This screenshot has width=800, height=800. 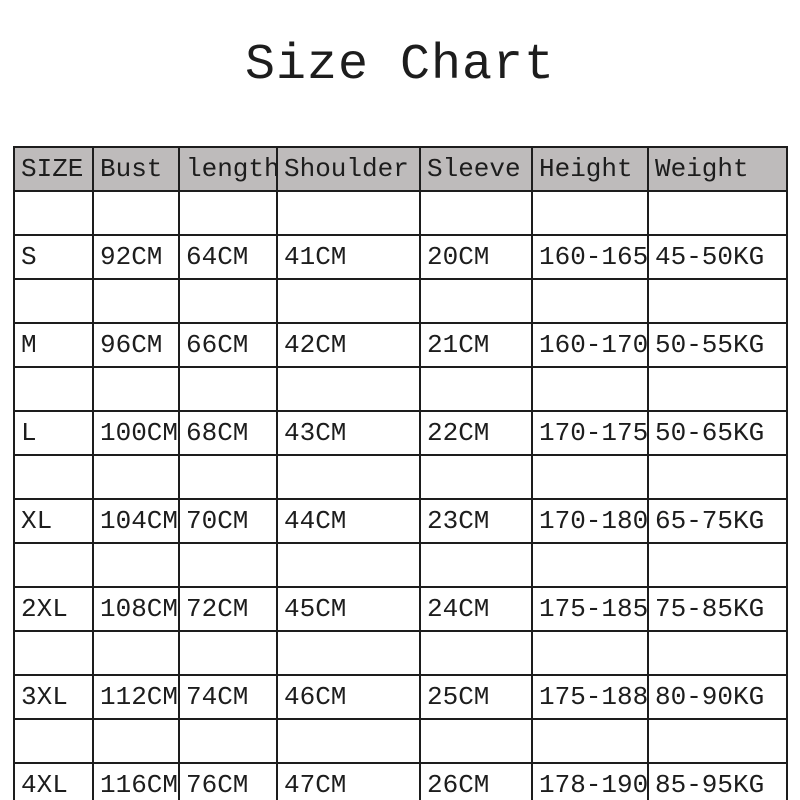 What do you see at coordinates (136, 169) in the screenshot?
I see `header-cell: Bust` at bounding box center [136, 169].